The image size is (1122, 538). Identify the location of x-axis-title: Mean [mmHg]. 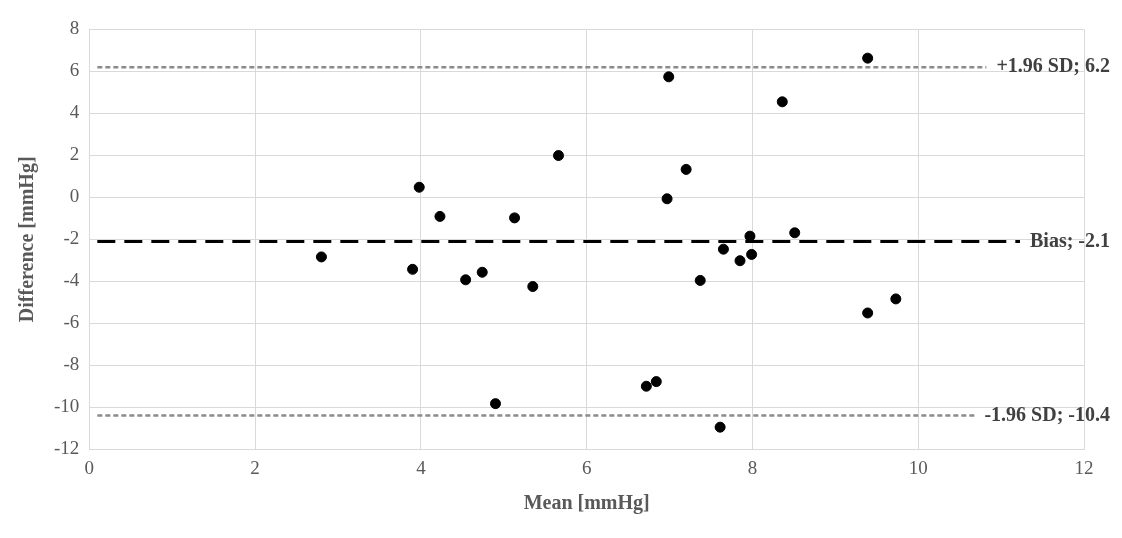
(586, 503).